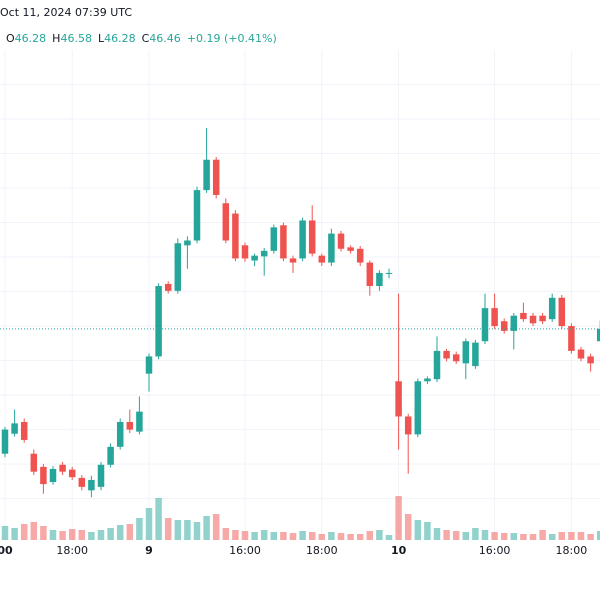 Image resolution: width=600 pixels, height=595 pixels. What do you see at coordinates (10, 38) in the screenshot?
I see `legend-key: O` at bounding box center [10, 38].